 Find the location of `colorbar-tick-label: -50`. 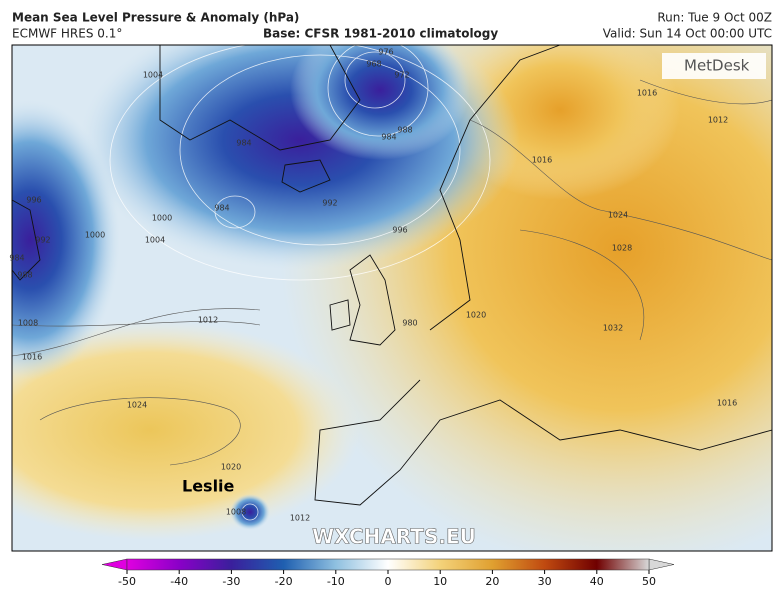

colorbar-tick-label: -50 is located at coordinates (127, 581).